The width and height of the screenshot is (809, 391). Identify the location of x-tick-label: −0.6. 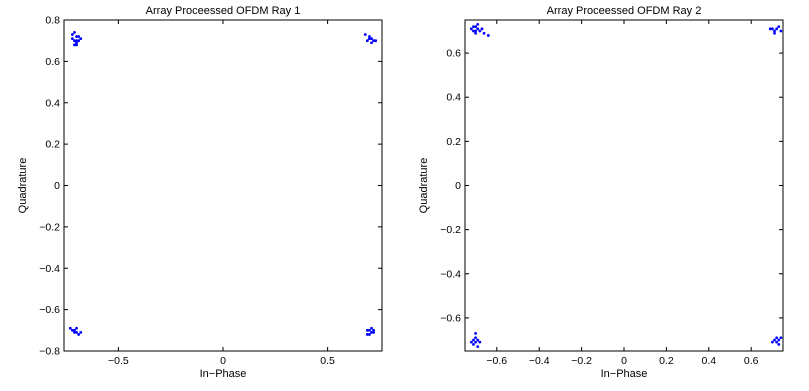
(496, 361).